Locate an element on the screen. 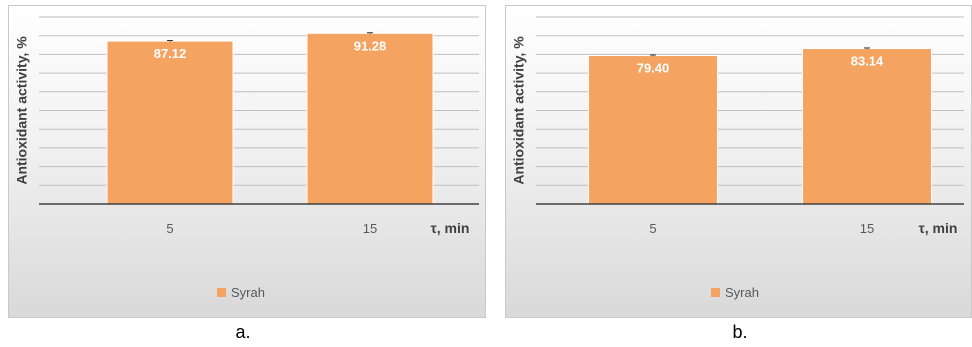 Image resolution: width=972 pixels, height=347 pixels. data-label: 87.12 is located at coordinates (170, 53).